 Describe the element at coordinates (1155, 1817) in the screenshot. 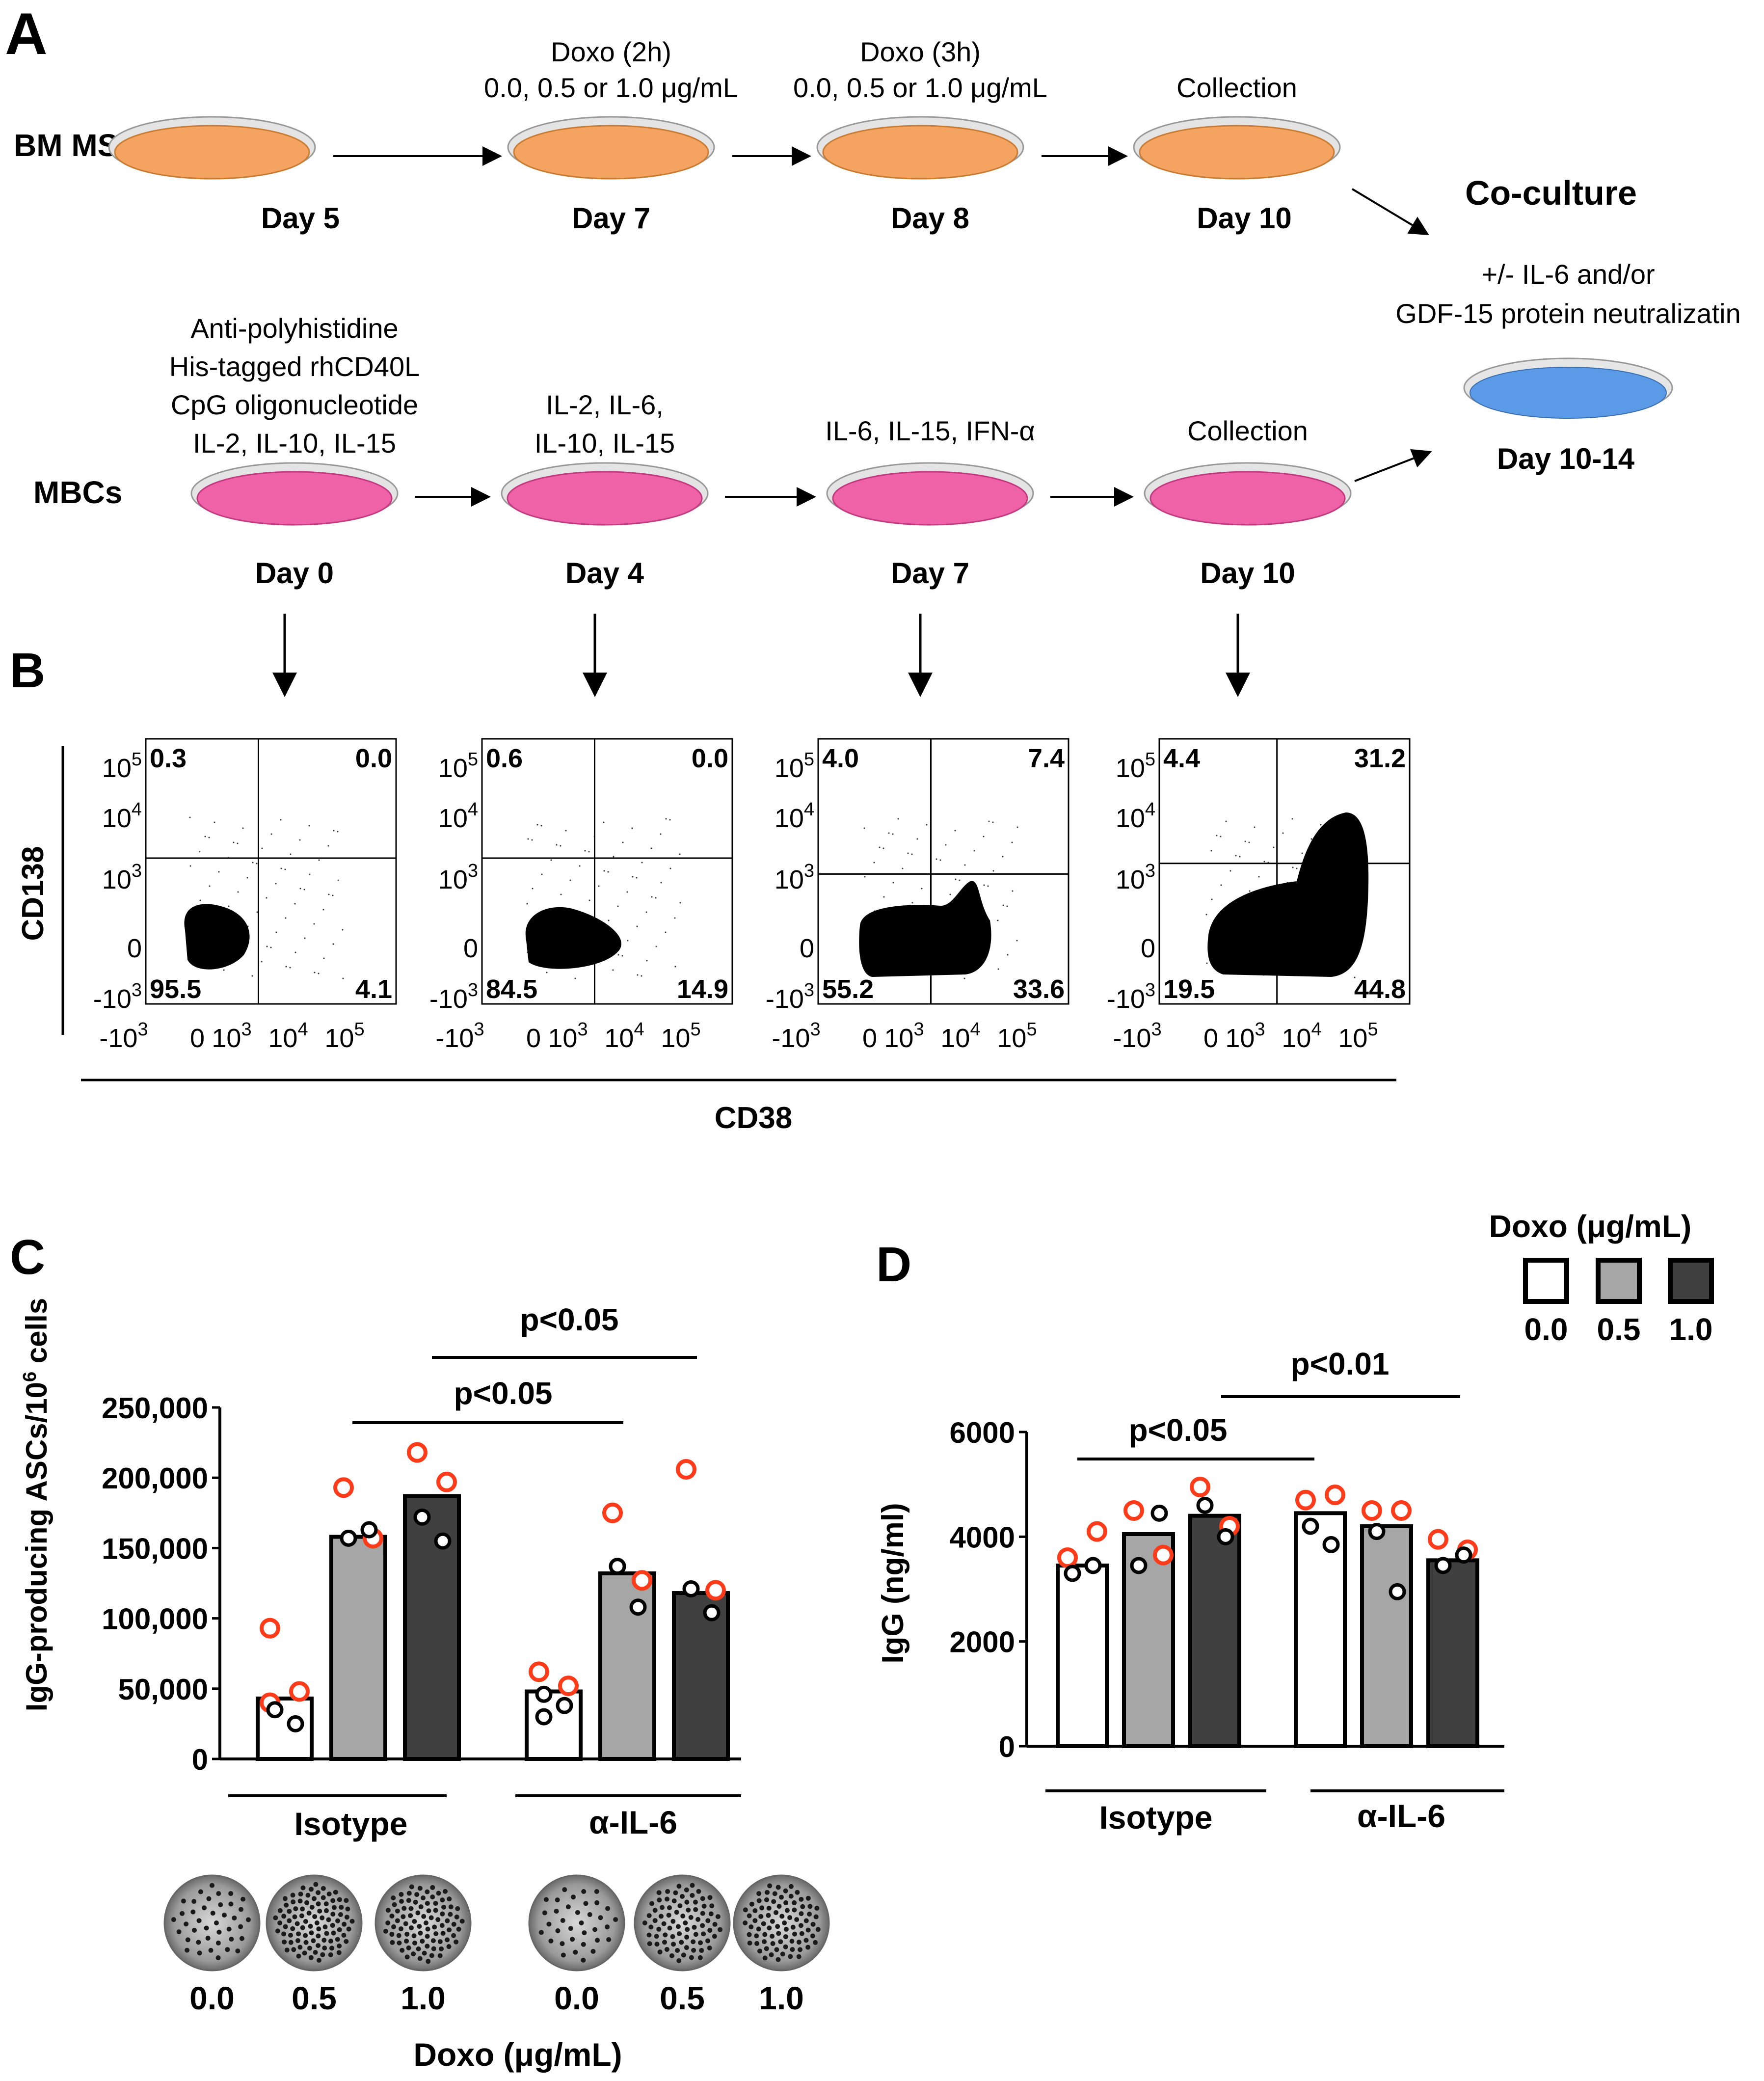

I see `panel-d-group-isotype: Isotype` at that location.